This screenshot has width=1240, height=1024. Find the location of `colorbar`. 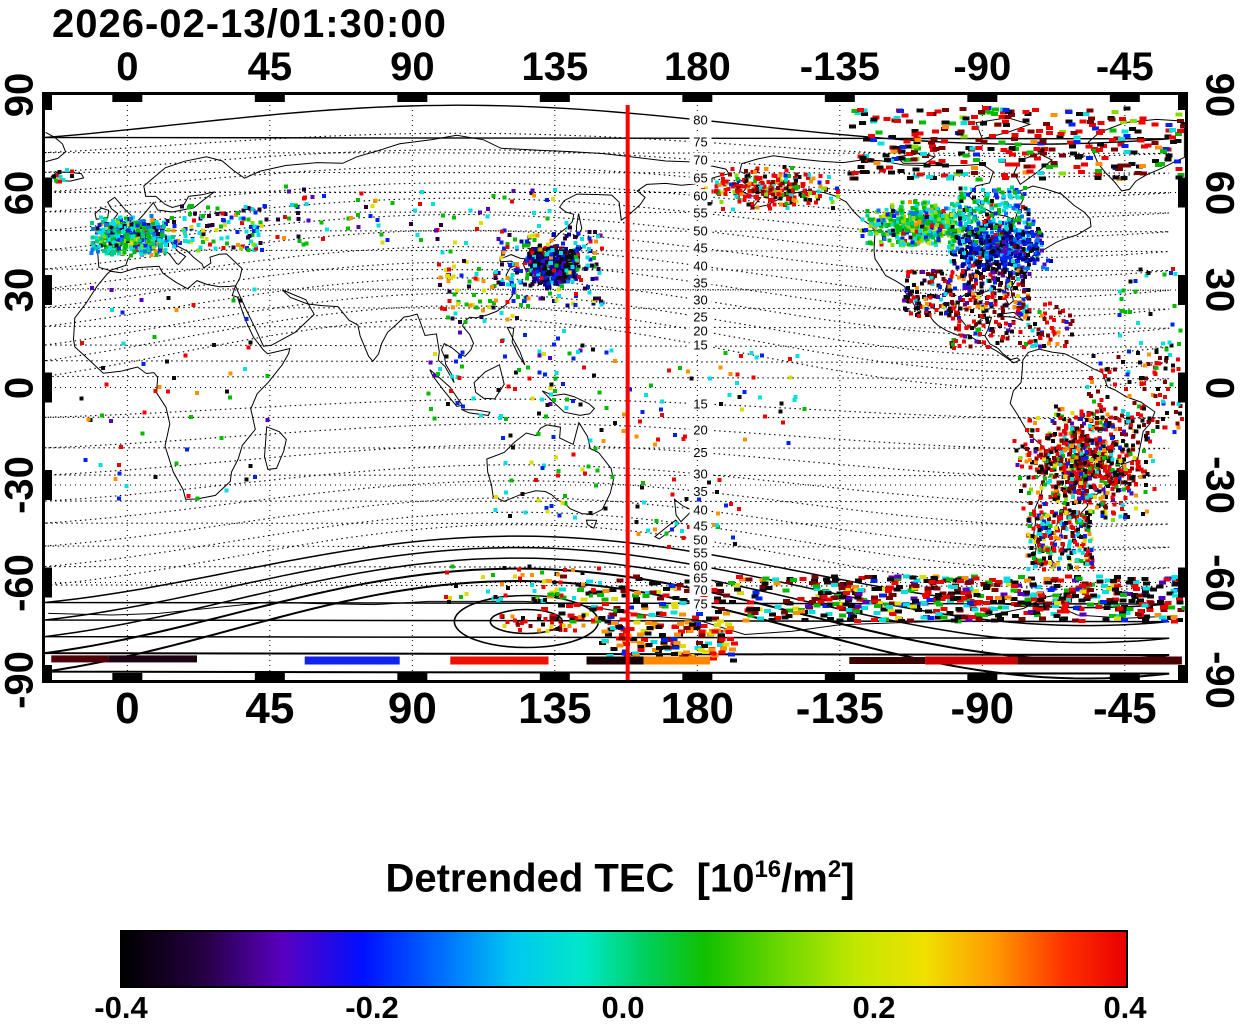

colorbar is located at coordinates (624, 959).